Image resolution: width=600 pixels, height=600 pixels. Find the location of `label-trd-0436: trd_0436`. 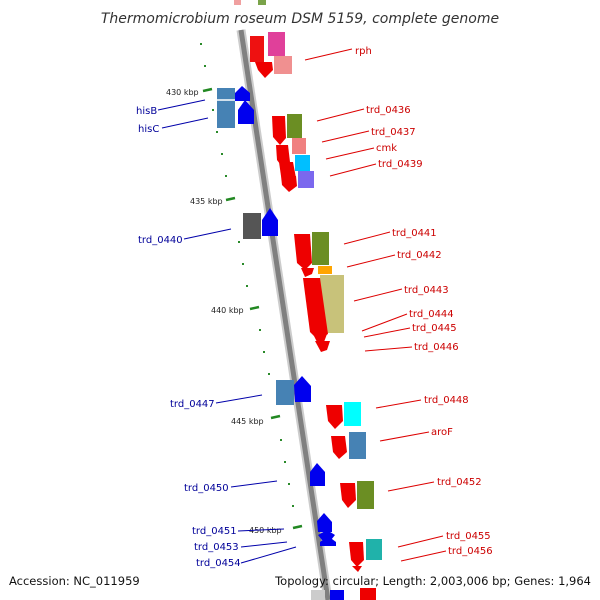

label-trd-0436: trd_0436 is located at coordinates (388, 110).